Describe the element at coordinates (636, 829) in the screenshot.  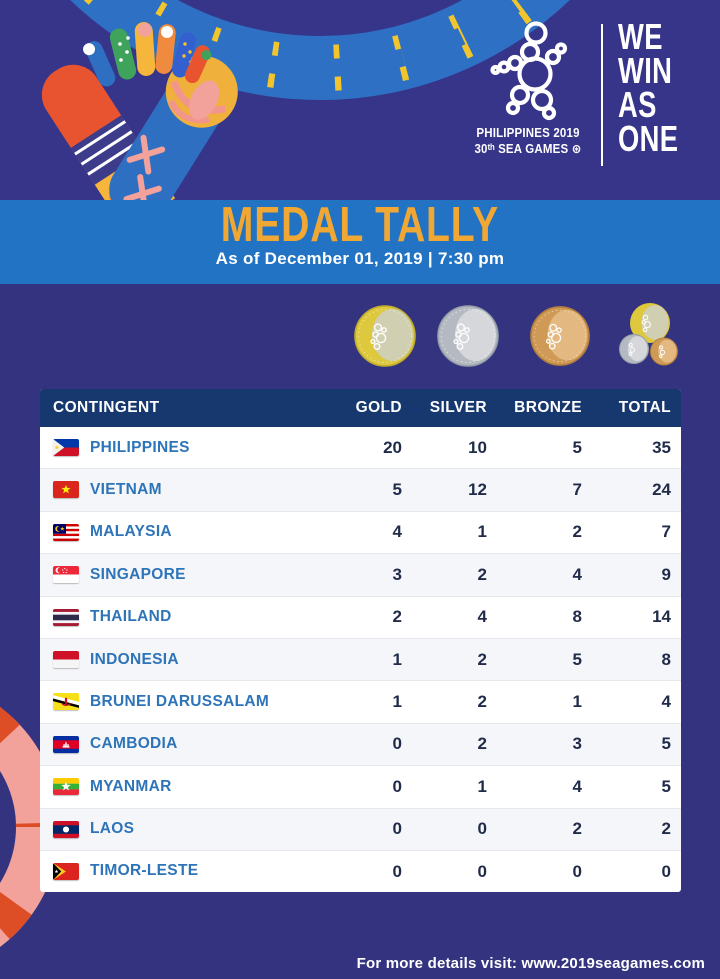
I see `total-count: 2` at that location.